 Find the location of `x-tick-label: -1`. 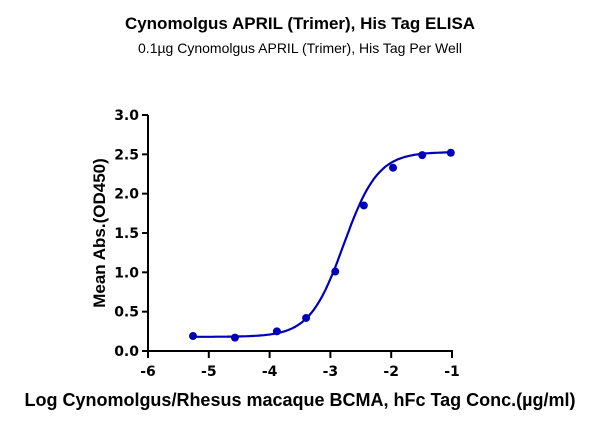

x-tick-label: -1 is located at coordinates (452, 372).